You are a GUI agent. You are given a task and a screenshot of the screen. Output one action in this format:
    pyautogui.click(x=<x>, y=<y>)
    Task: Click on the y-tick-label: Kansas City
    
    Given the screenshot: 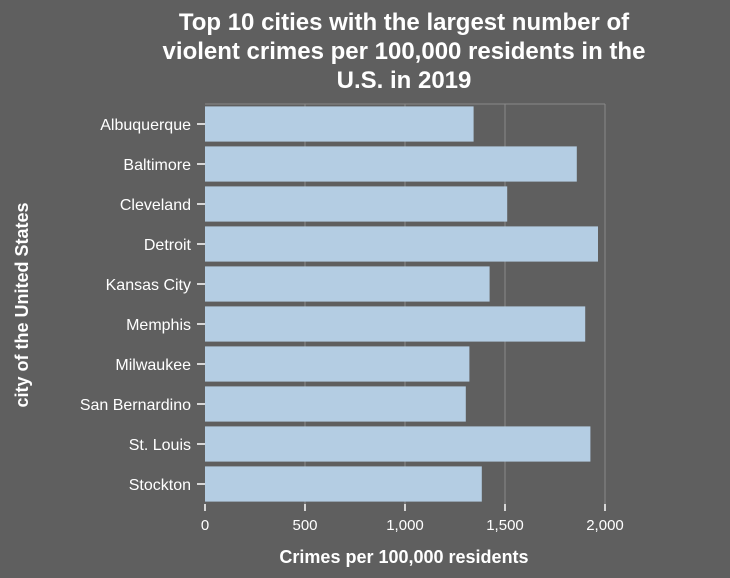 What is the action you would take?
    pyautogui.click(x=148, y=285)
    